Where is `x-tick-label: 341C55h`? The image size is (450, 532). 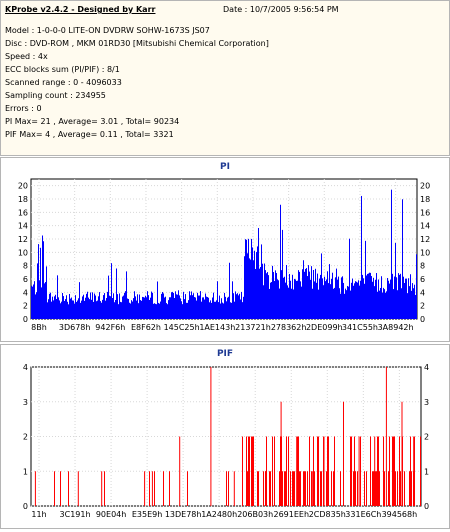
x-tick-label: 341C55h is located at coordinates (360, 327).